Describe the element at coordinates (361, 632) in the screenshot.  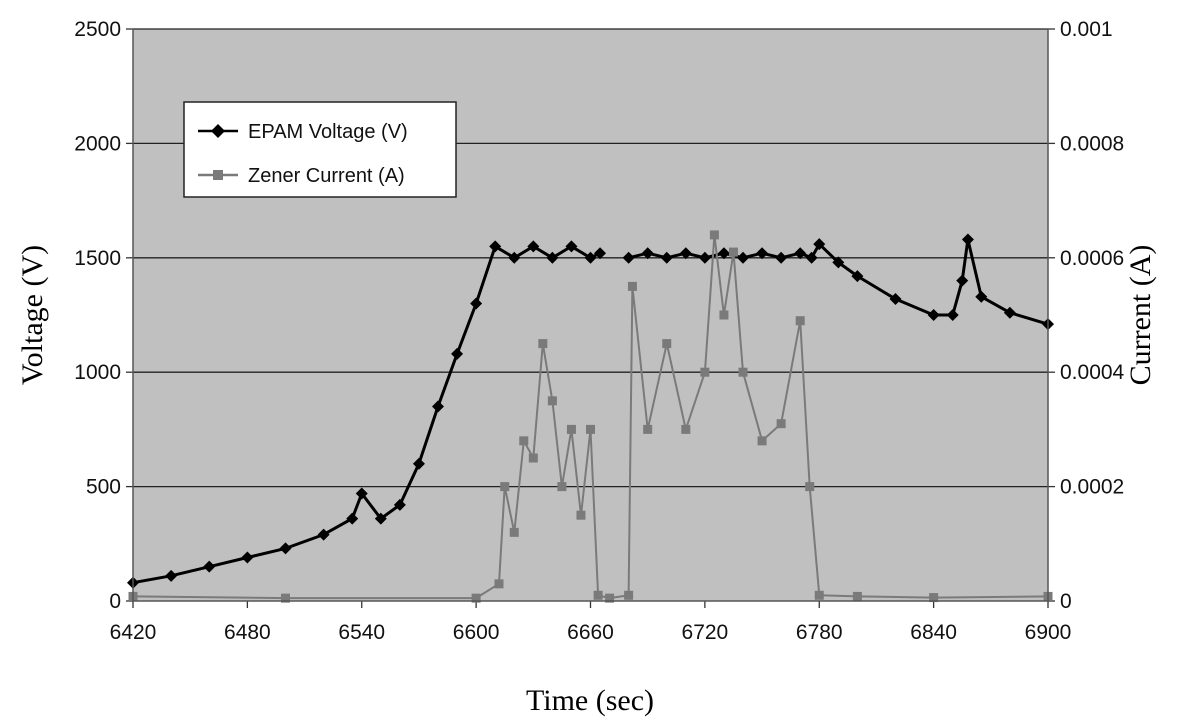
I see `x-tick-label: 6540` at that location.